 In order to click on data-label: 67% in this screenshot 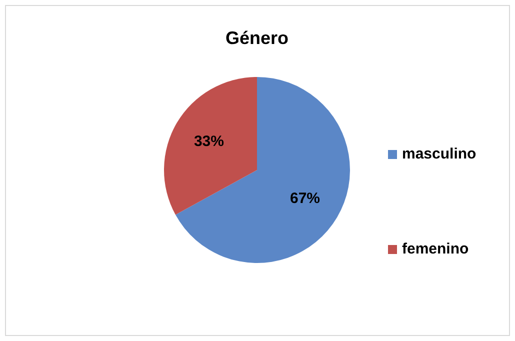, I will do `click(305, 198)`.